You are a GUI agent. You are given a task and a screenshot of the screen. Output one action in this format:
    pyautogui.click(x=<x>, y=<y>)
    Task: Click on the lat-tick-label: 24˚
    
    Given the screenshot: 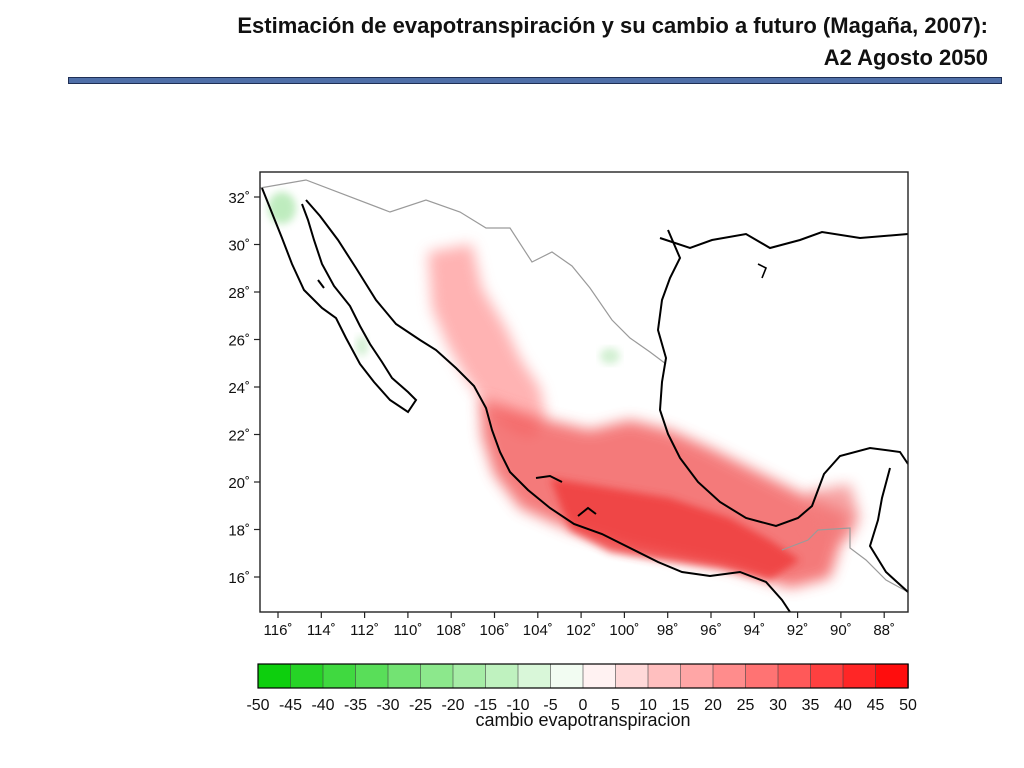 What is the action you would take?
    pyautogui.click(x=239, y=388)
    